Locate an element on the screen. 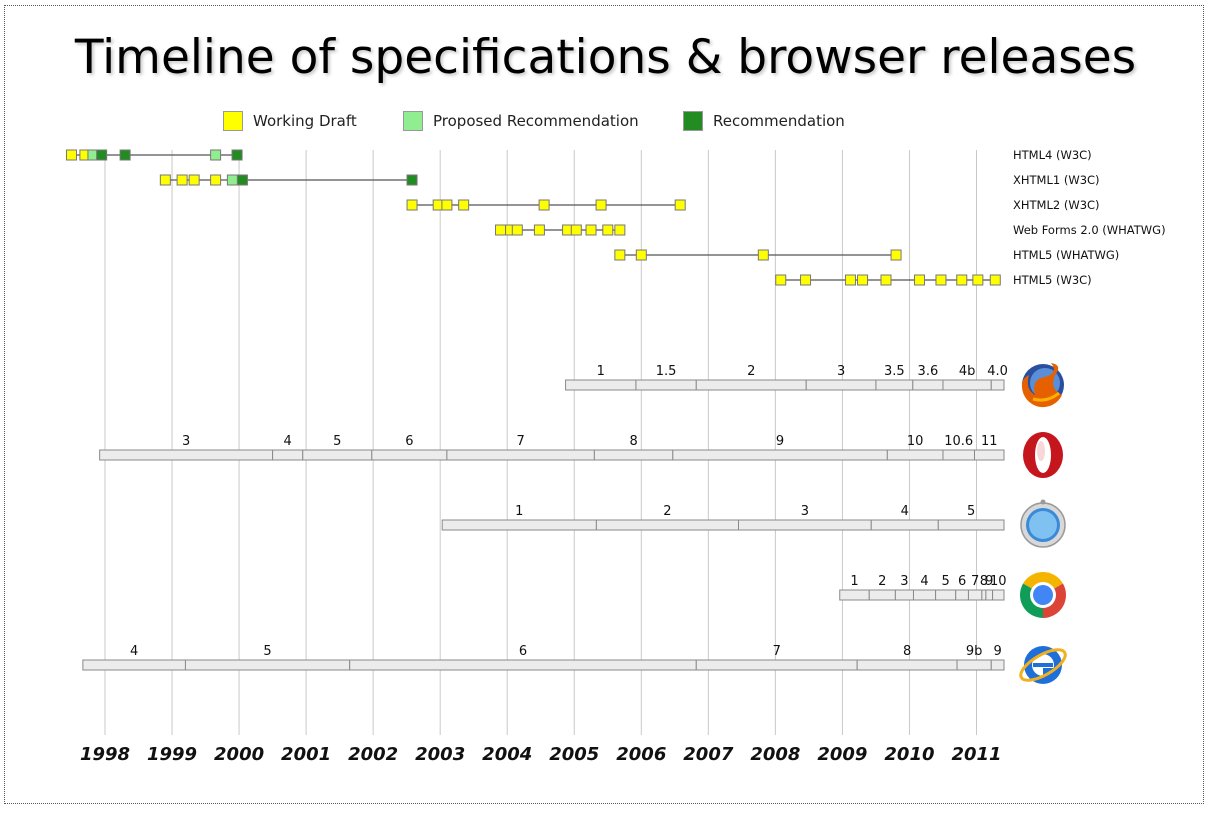  browser-row: 1 2 3 4 5 is located at coordinates (753, 523).